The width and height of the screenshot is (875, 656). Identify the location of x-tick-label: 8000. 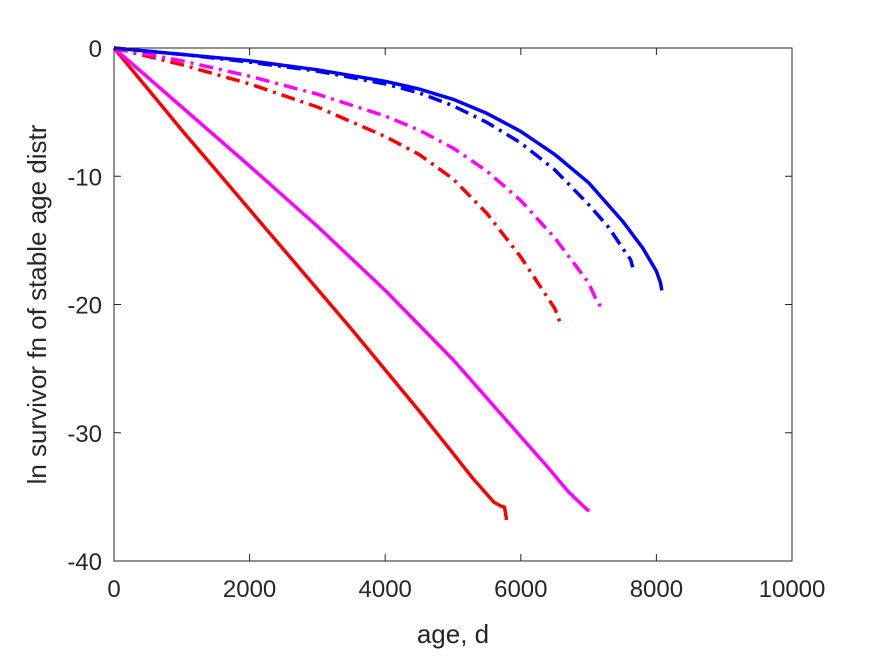
(656, 589).